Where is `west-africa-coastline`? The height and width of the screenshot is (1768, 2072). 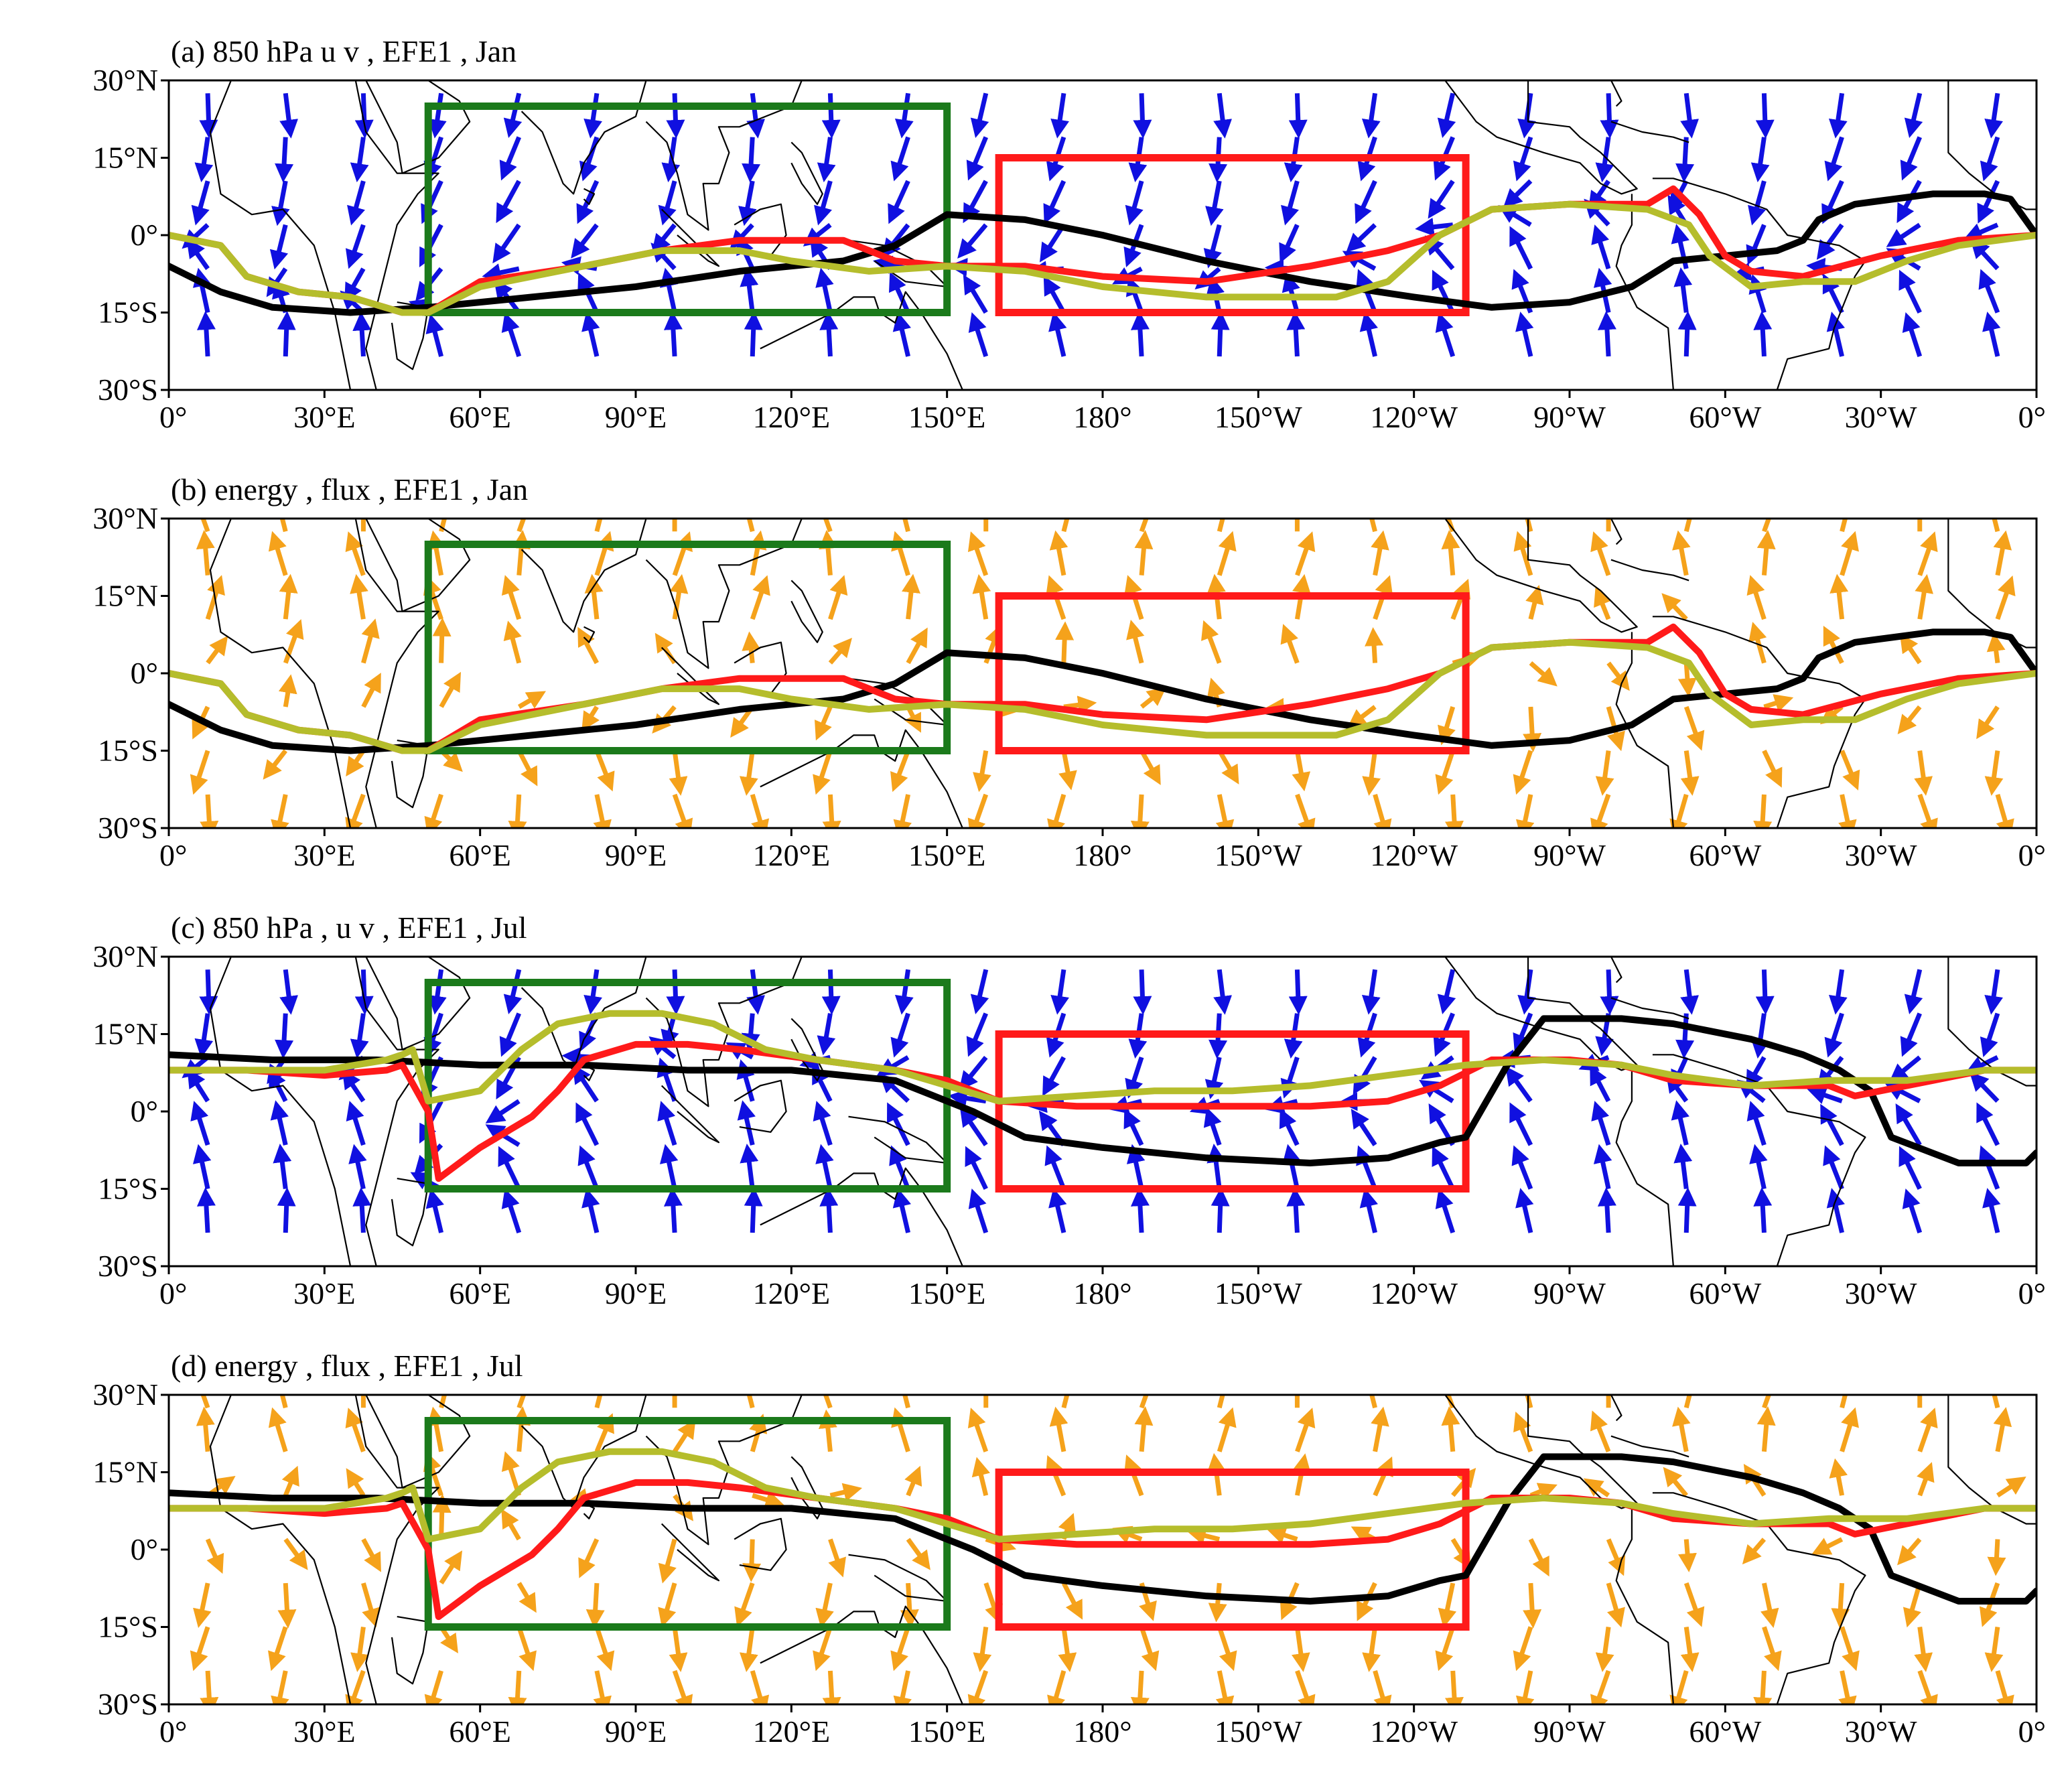
west-africa-coastline is located at coordinates (1991, 1022).